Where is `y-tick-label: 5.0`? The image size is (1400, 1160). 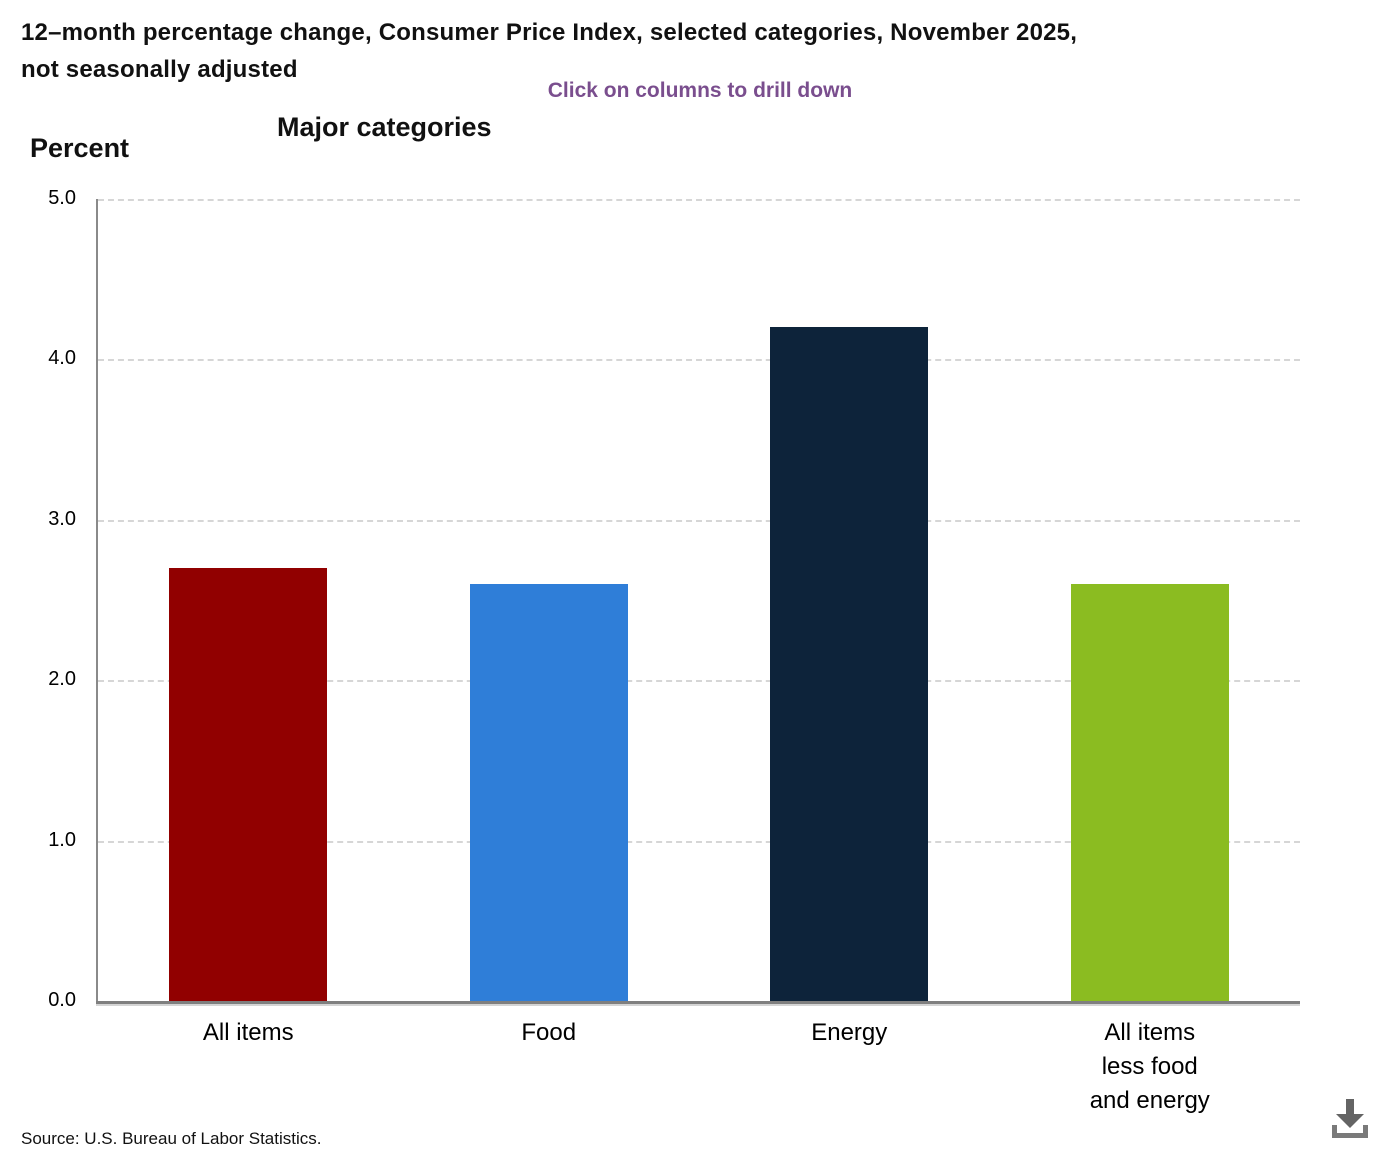 y-tick-label: 5.0 is located at coordinates (62, 198).